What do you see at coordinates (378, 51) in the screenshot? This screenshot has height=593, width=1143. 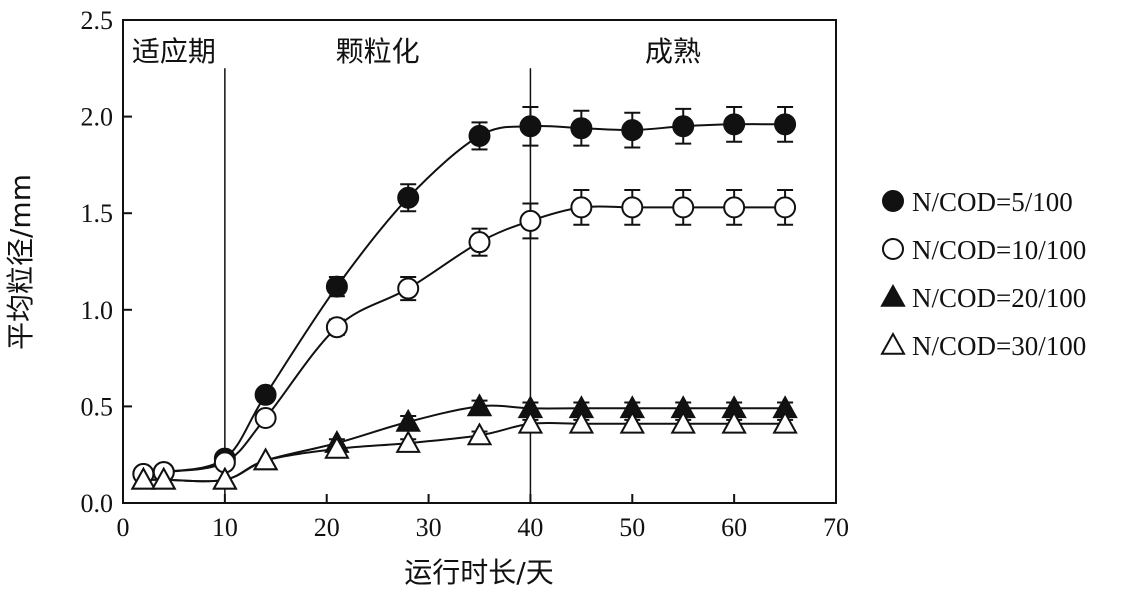 I see `phase-label: 颗粒化` at bounding box center [378, 51].